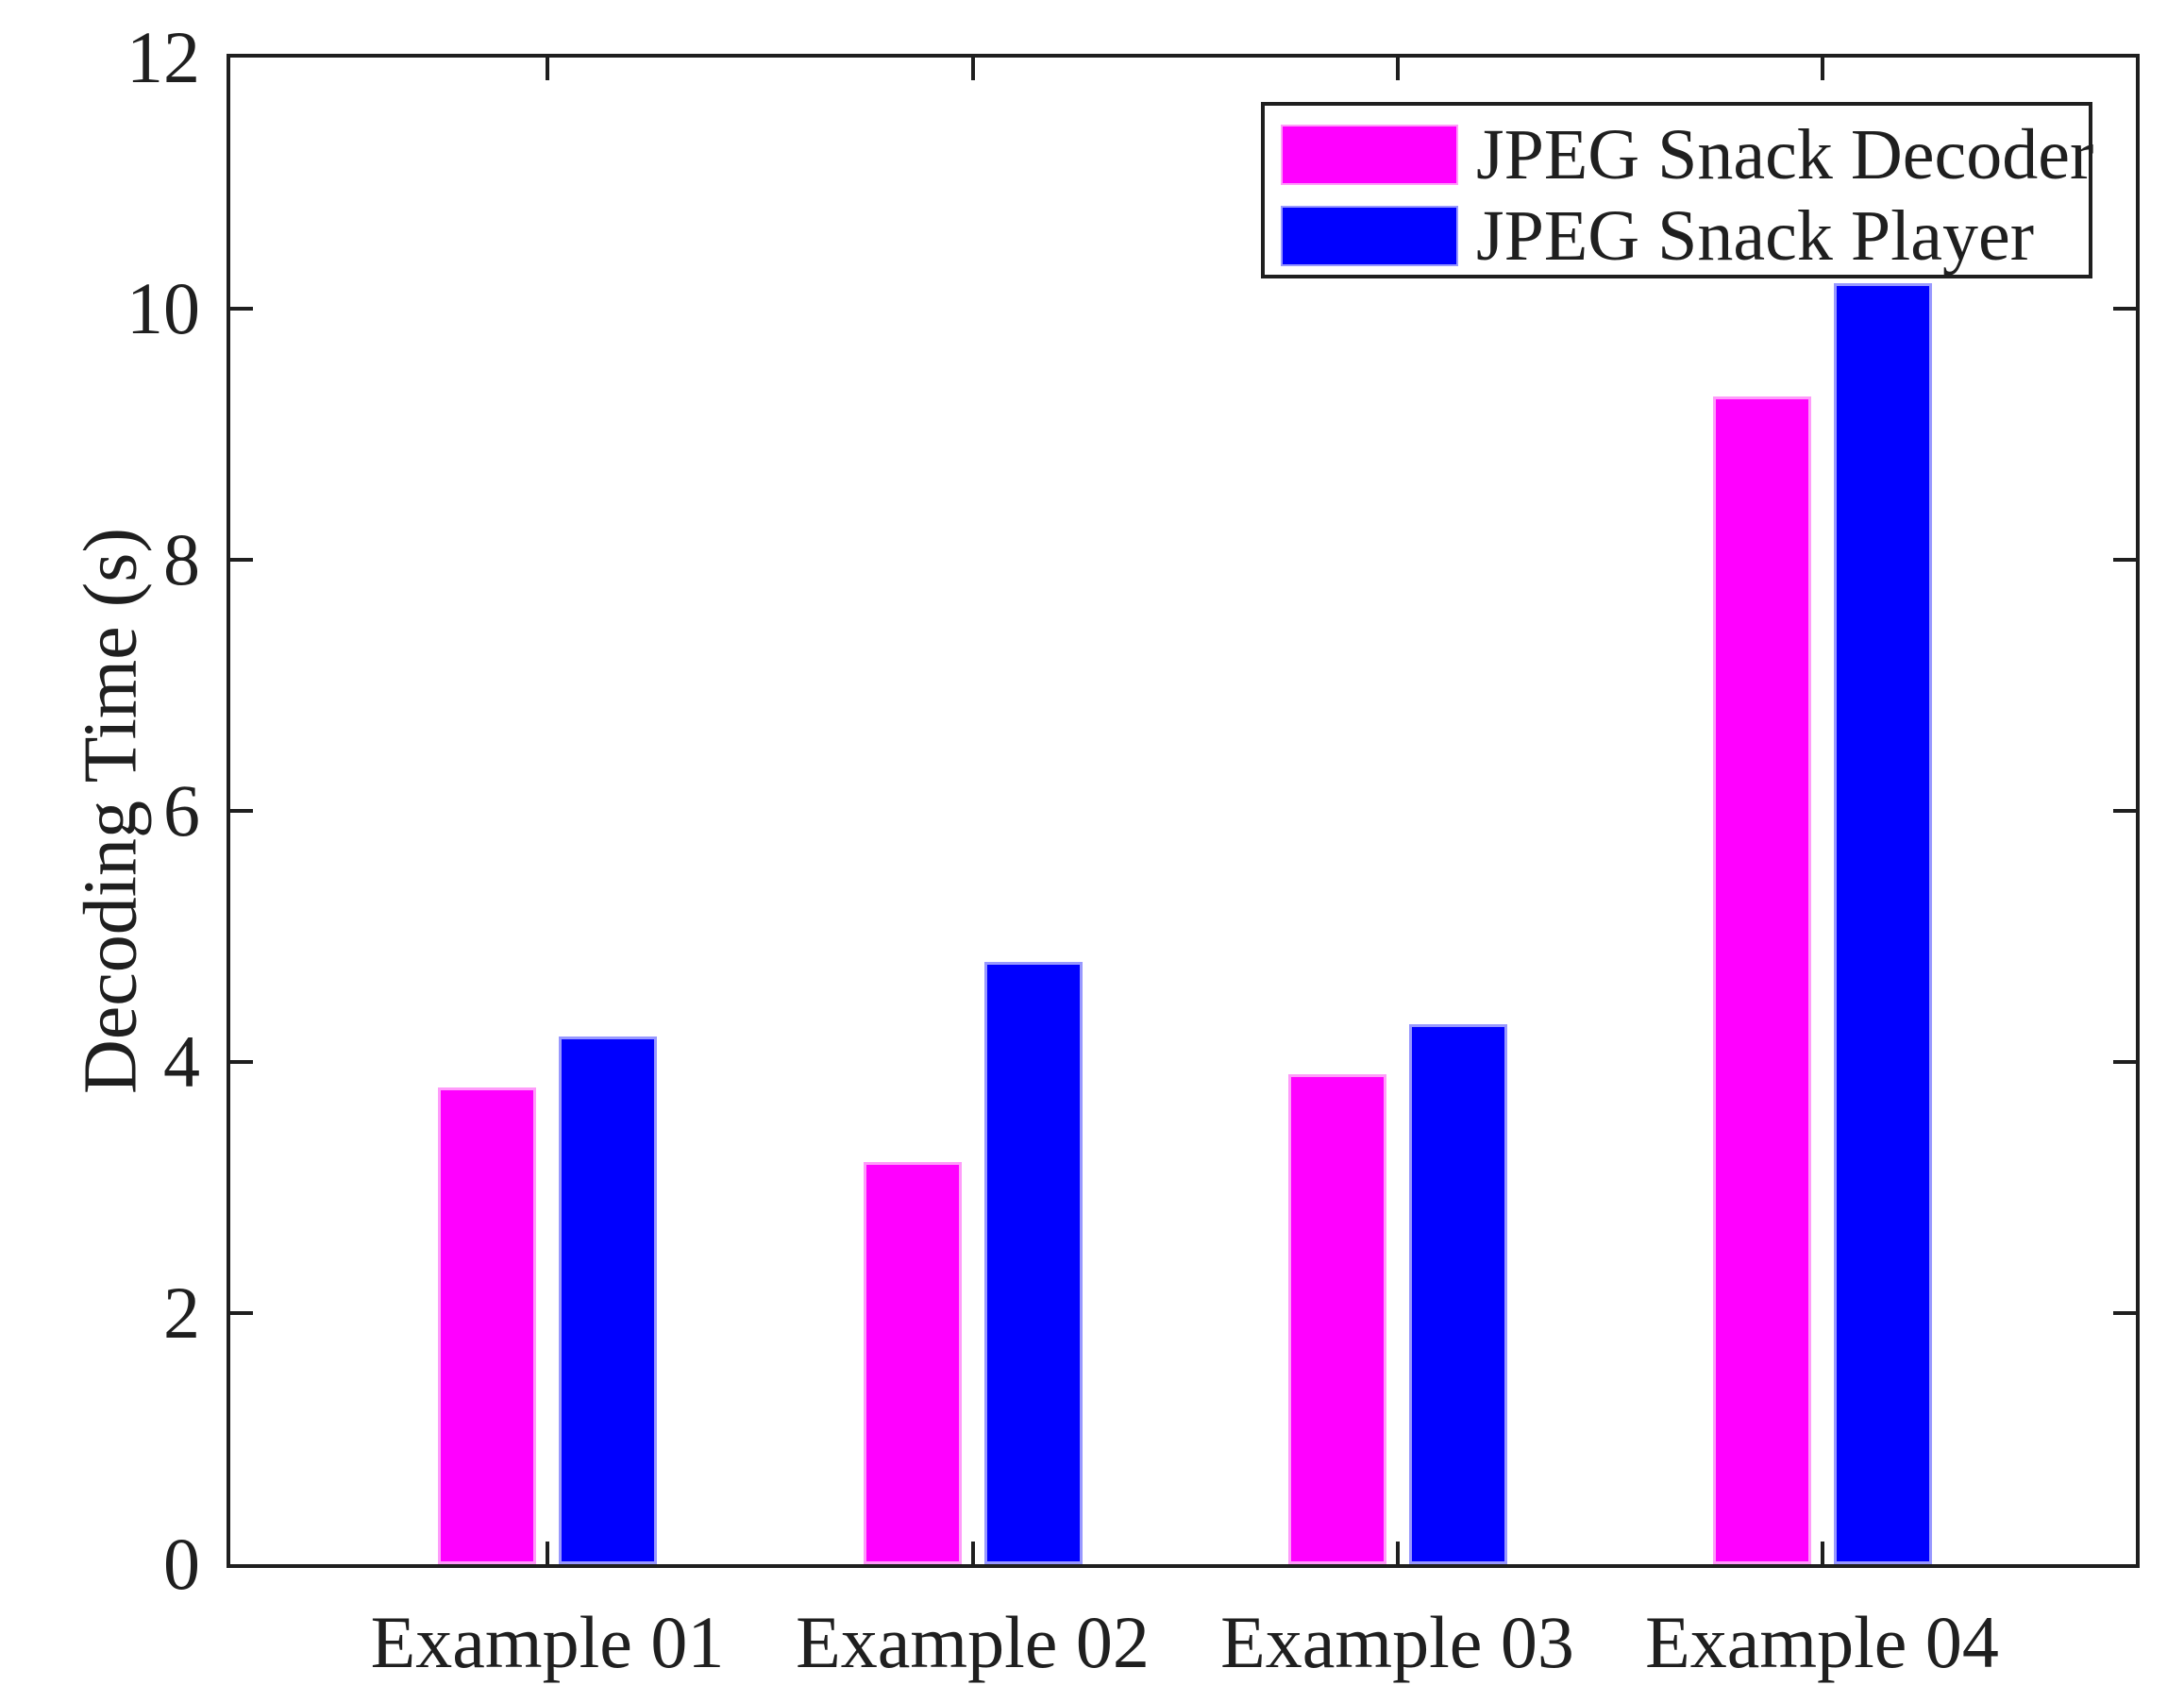 This screenshot has height=1702, width=2184. What do you see at coordinates (181, 810) in the screenshot?
I see `y-tick-label: 6` at bounding box center [181, 810].